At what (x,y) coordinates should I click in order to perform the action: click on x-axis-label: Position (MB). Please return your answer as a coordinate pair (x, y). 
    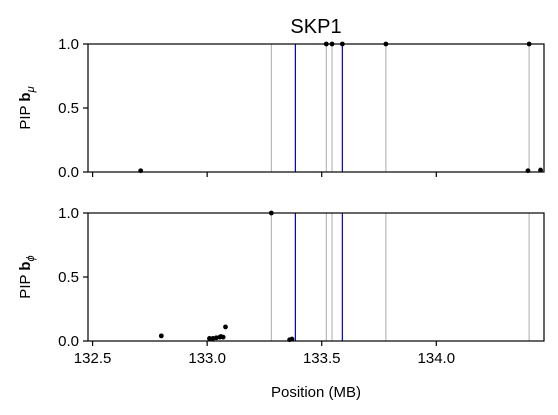
    Looking at the image, I should click on (316, 392).